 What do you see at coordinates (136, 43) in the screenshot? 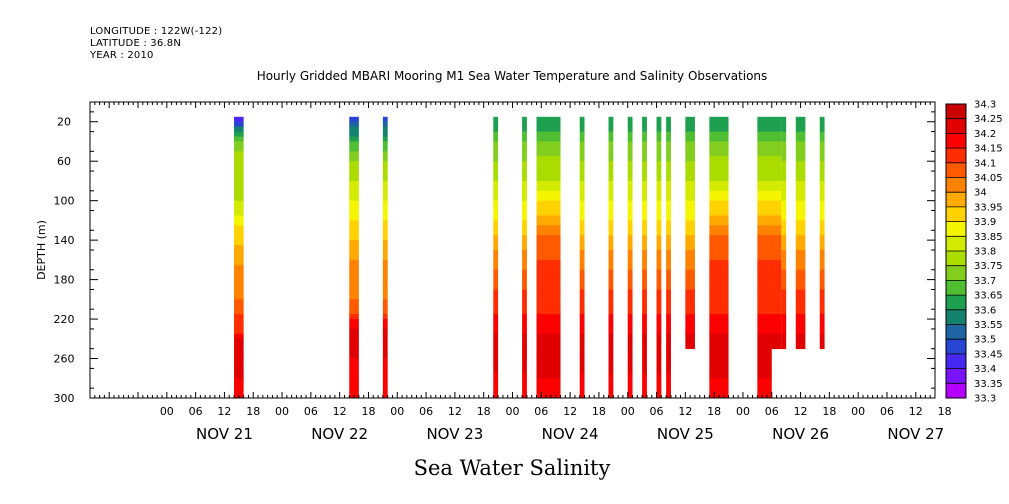
I see `latitude-label: LATITUDE : 36.8N` at bounding box center [136, 43].